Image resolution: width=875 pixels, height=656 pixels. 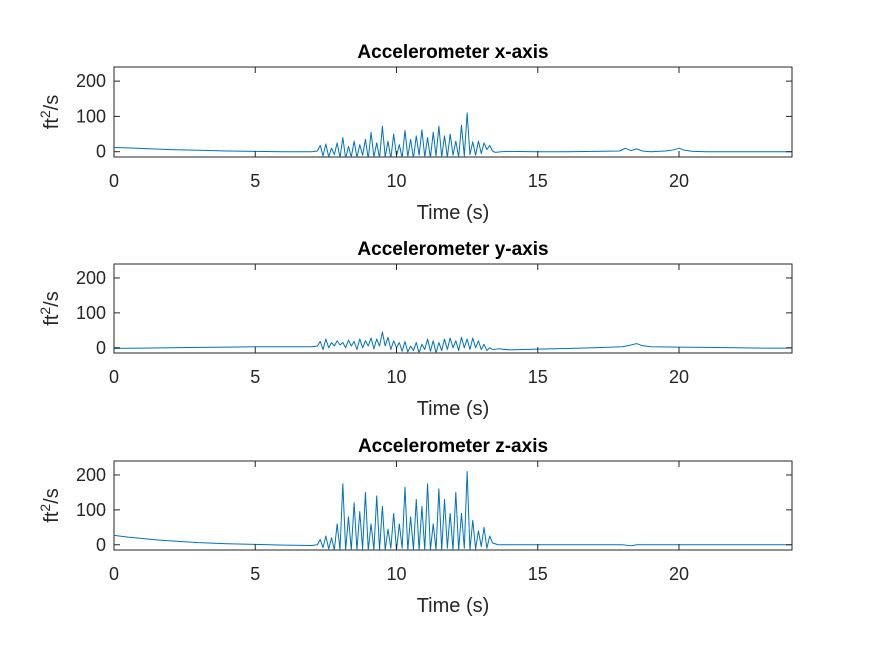 I want to click on subplot-title: Accelerometer z-axis, so click(x=453, y=446).